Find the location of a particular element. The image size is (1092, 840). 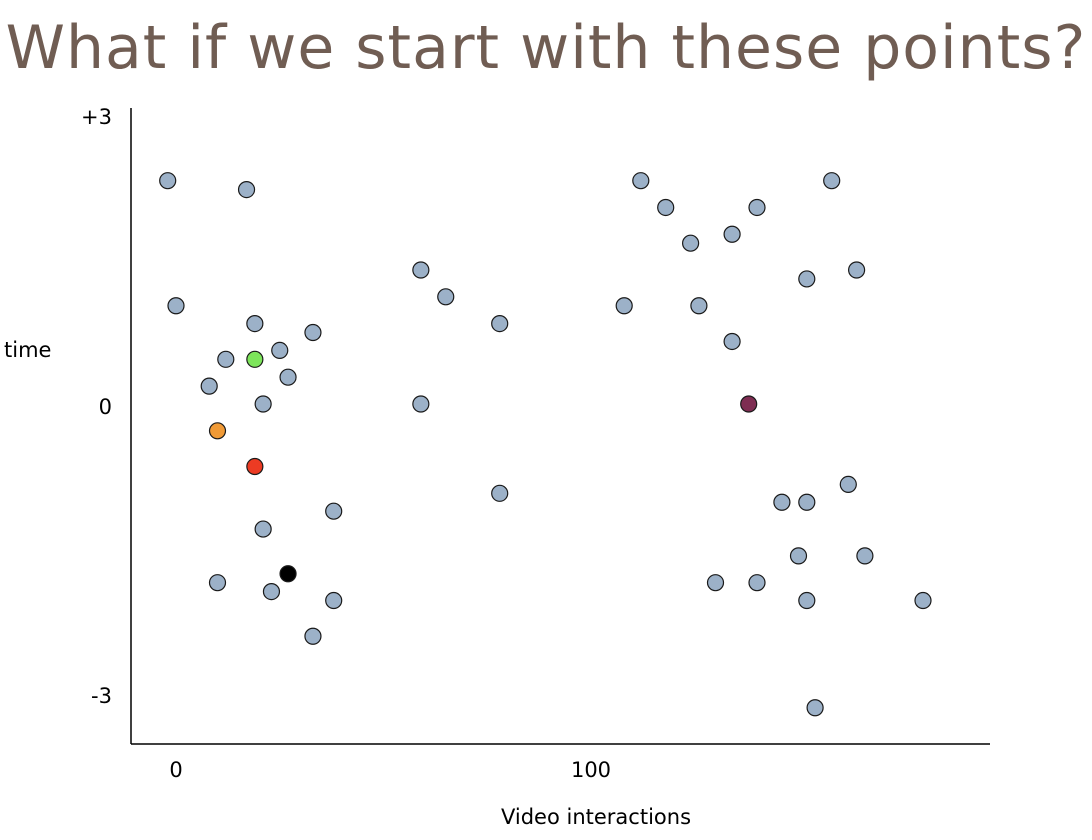

y-axis-label: time is located at coordinates (27, 350).